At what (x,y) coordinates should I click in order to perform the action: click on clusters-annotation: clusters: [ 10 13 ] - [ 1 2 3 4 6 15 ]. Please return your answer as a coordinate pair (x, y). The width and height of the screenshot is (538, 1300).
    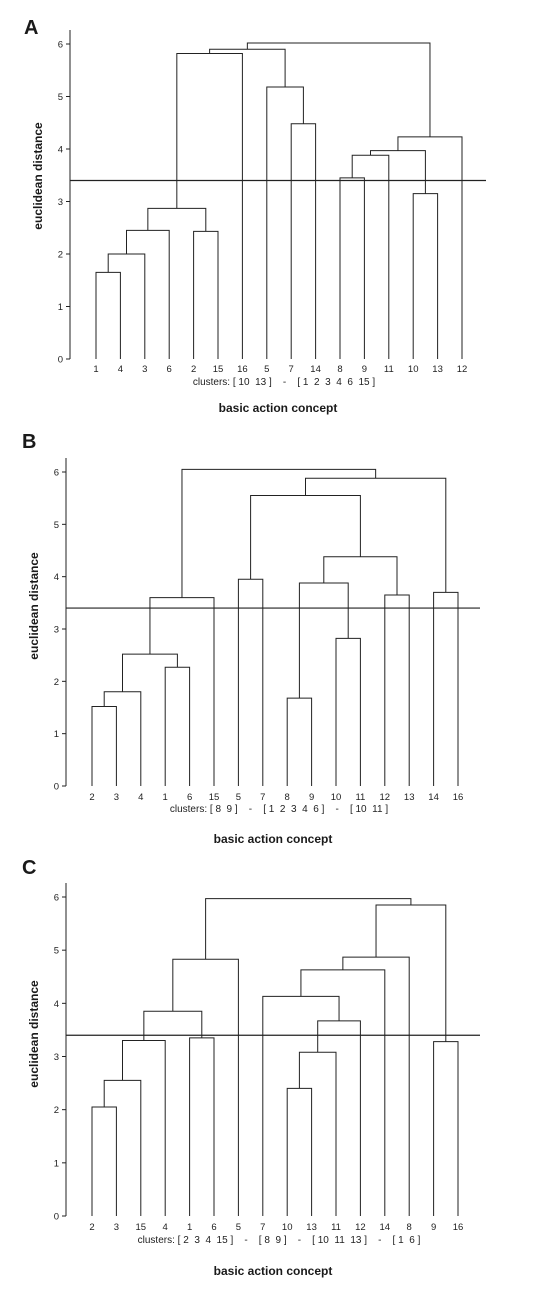
    Looking at the image, I should click on (284, 382).